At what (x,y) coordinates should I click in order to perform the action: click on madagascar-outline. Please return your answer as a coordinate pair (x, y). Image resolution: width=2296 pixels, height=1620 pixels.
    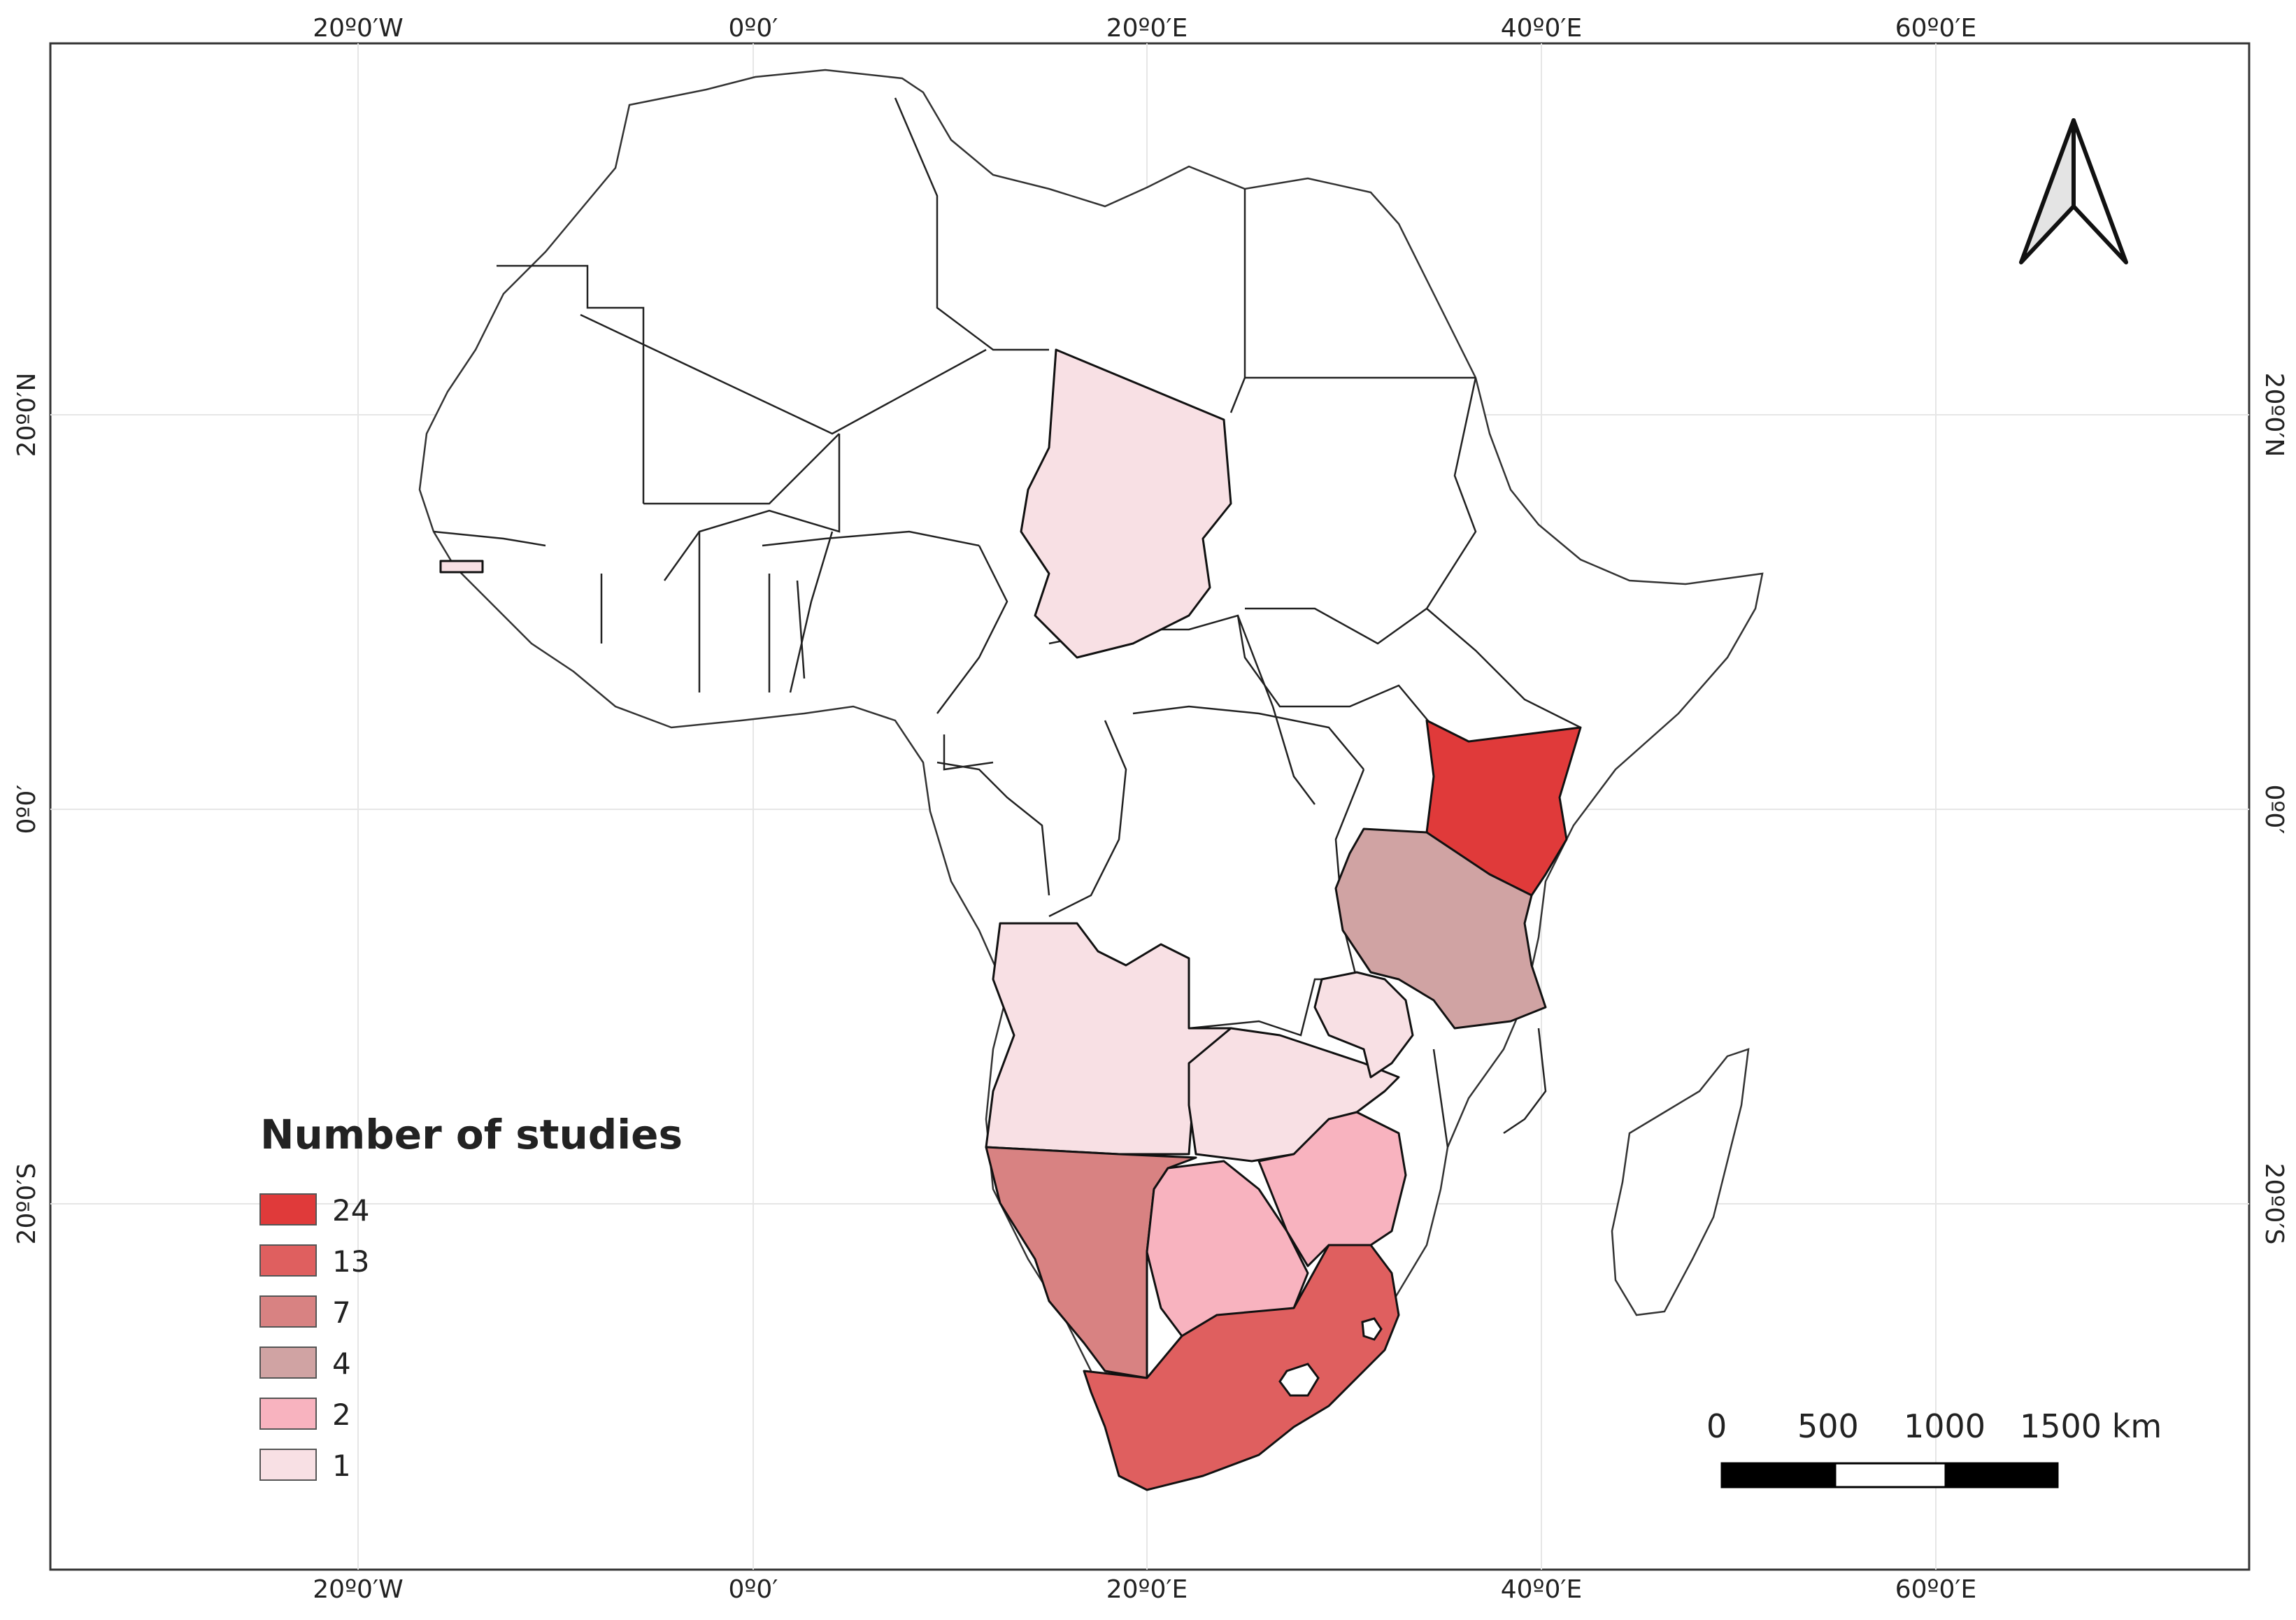
    Looking at the image, I should click on (1680, 1182).